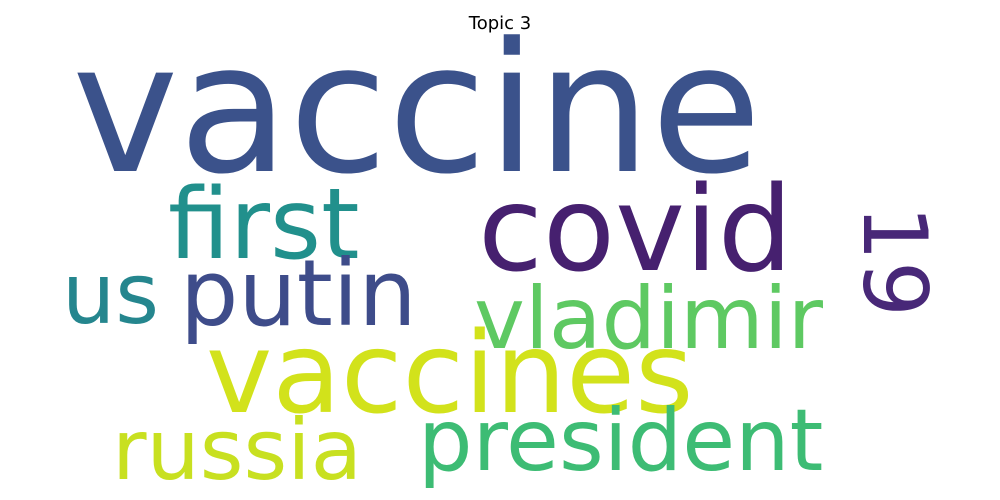 The image size is (1000, 500). What do you see at coordinates (648, 319) in the screenshot?
I see `word-vladimir: vladimir` at bounding box center [648, 319].